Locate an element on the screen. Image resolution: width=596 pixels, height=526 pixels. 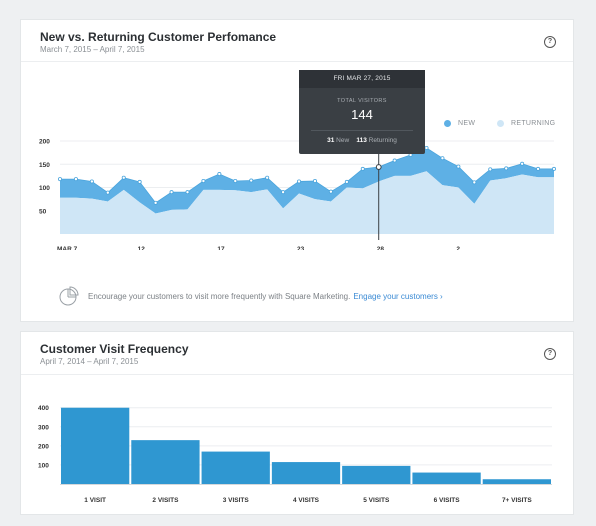
engage-customers-link: Engage your customers › is located at coordinates (398, 296).